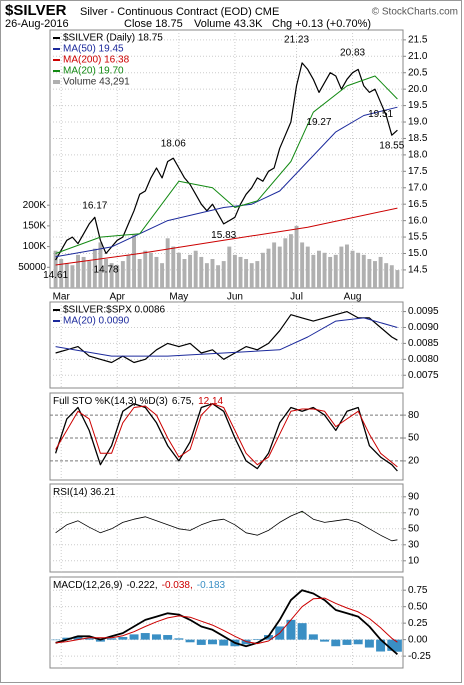  What do you see at coordinates (93, 71) in the screenshot?
I see `legend-label: MA(20) 19.70` at bounding box center [93, 71].